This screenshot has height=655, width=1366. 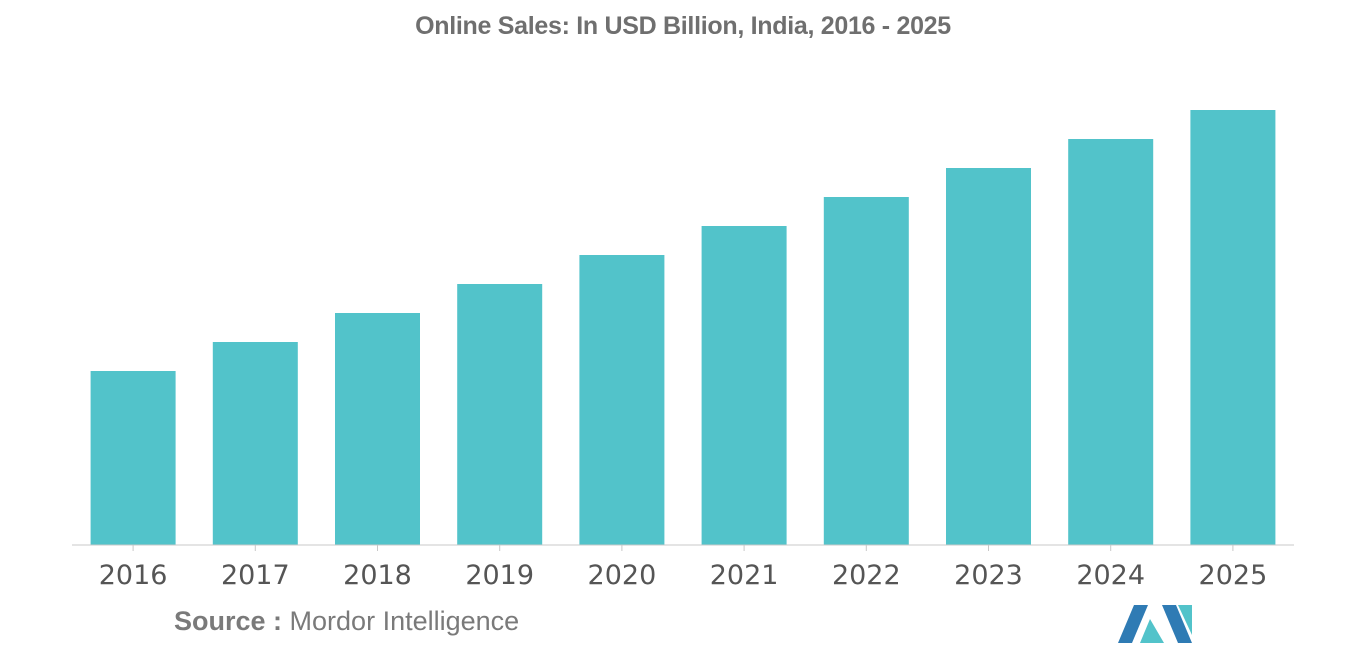 What do you see at coordinates (1177, 624) in the screenshot?
I see `logo-shape-right` at bounding box center [1177, 624].